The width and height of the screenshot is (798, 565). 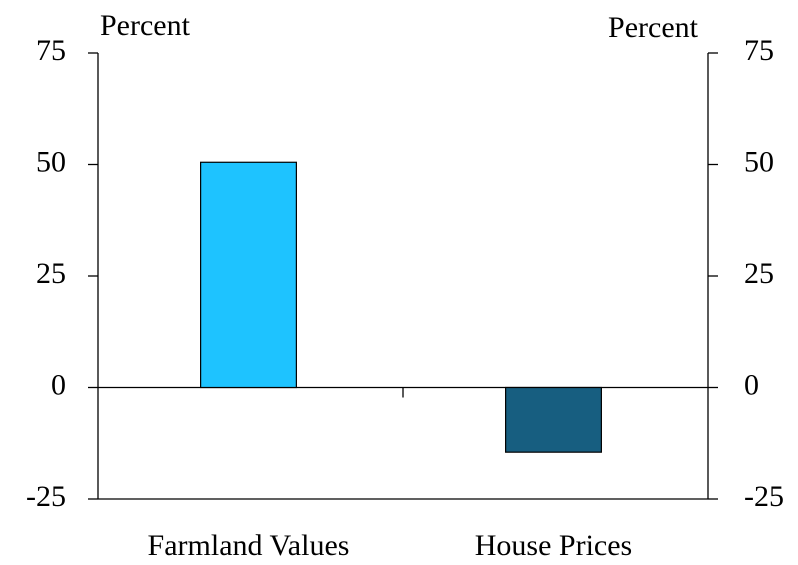 What do you see at coordinates (51, 50) in the screenshot?
I see `y-tick-label: 75` at bounding box center [51, 50].